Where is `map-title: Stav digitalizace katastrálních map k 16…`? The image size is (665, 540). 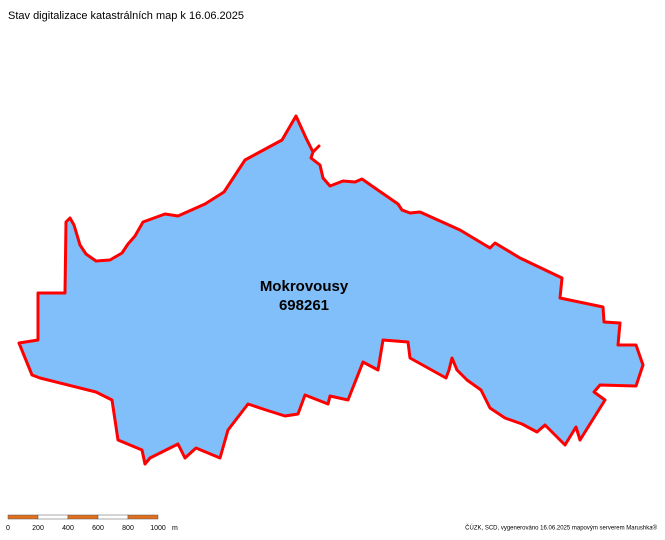
map-title: Stav digitalizace katastrálních map k 16… is located at coordinates (126, 16).